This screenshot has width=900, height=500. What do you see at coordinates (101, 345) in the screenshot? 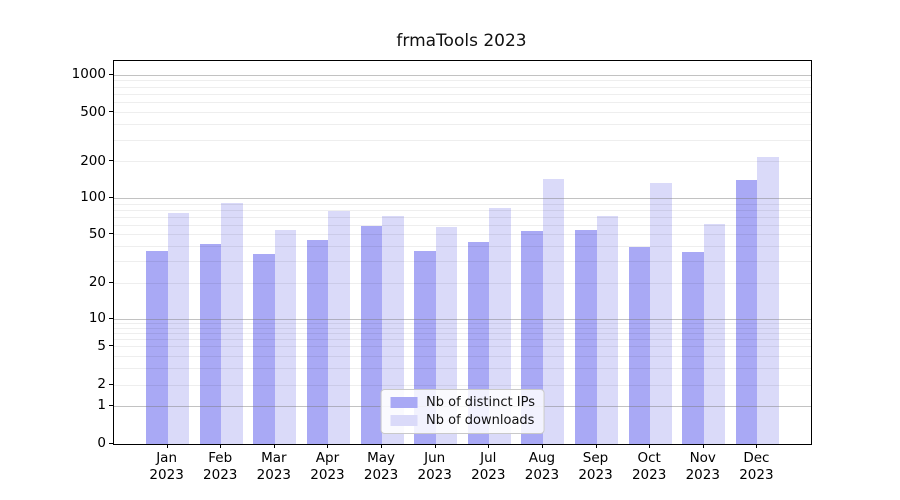
I see `y-tick-label: 5` at bounding box center [101, 345].